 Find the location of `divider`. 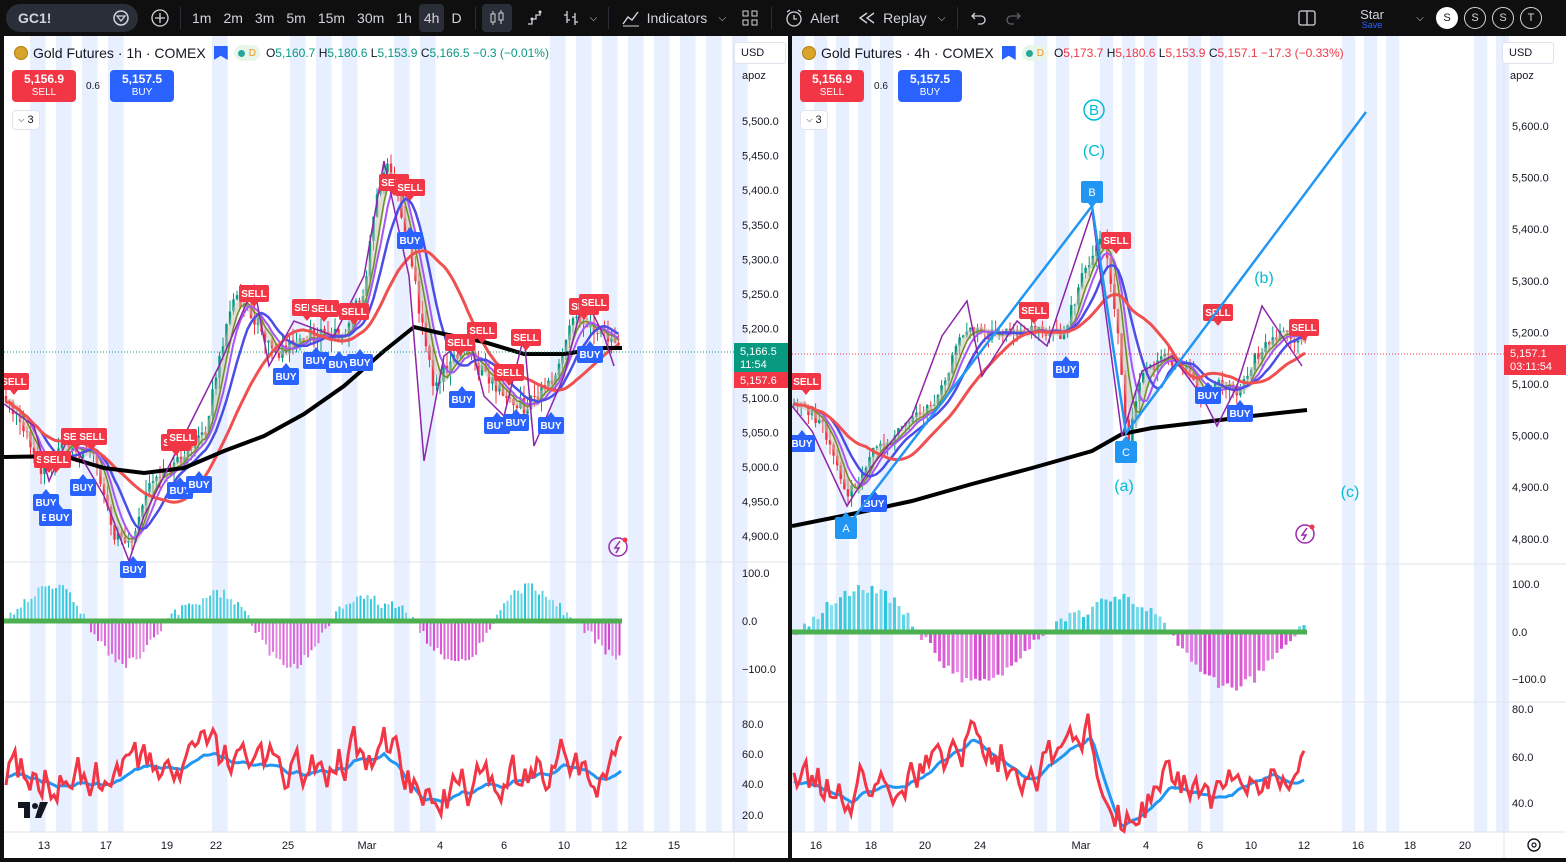

divider is located at coordinates (608, 18).